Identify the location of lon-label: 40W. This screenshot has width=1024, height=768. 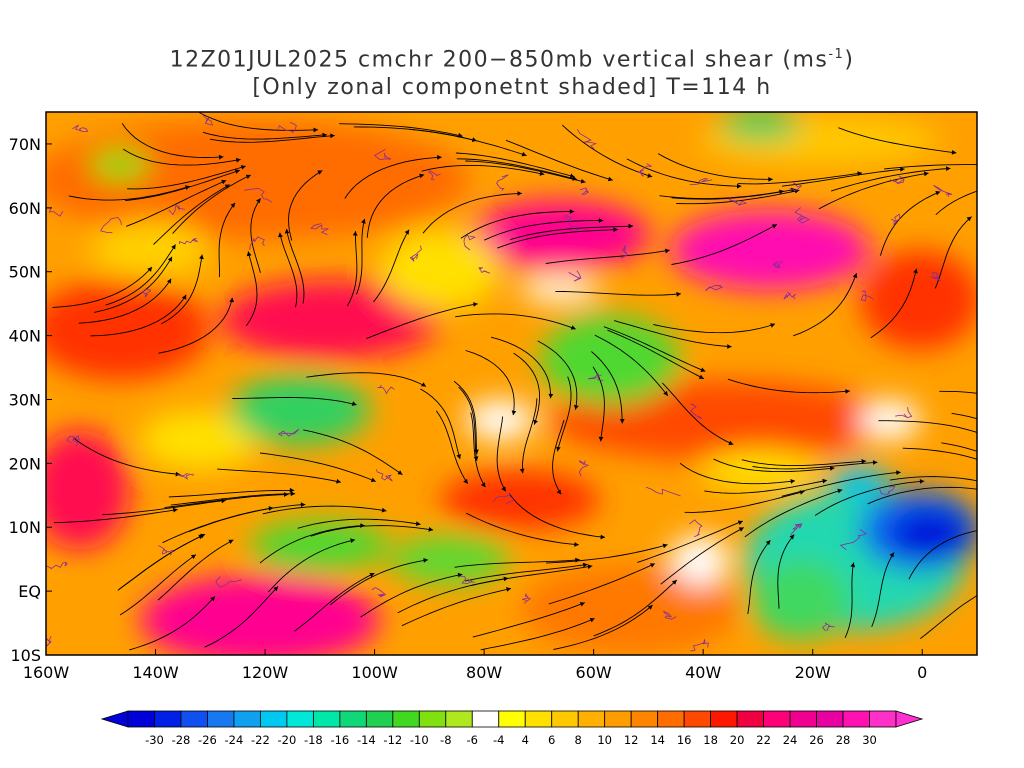
(703, 672).